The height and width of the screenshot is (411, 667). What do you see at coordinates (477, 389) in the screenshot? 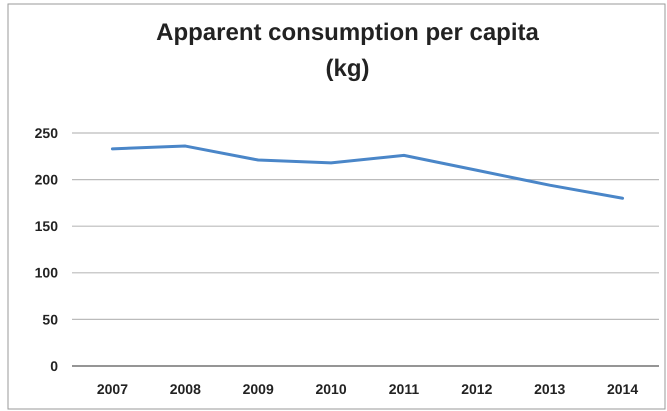
I see `x-tick-label: 2012` at bounding box center [477, 389].